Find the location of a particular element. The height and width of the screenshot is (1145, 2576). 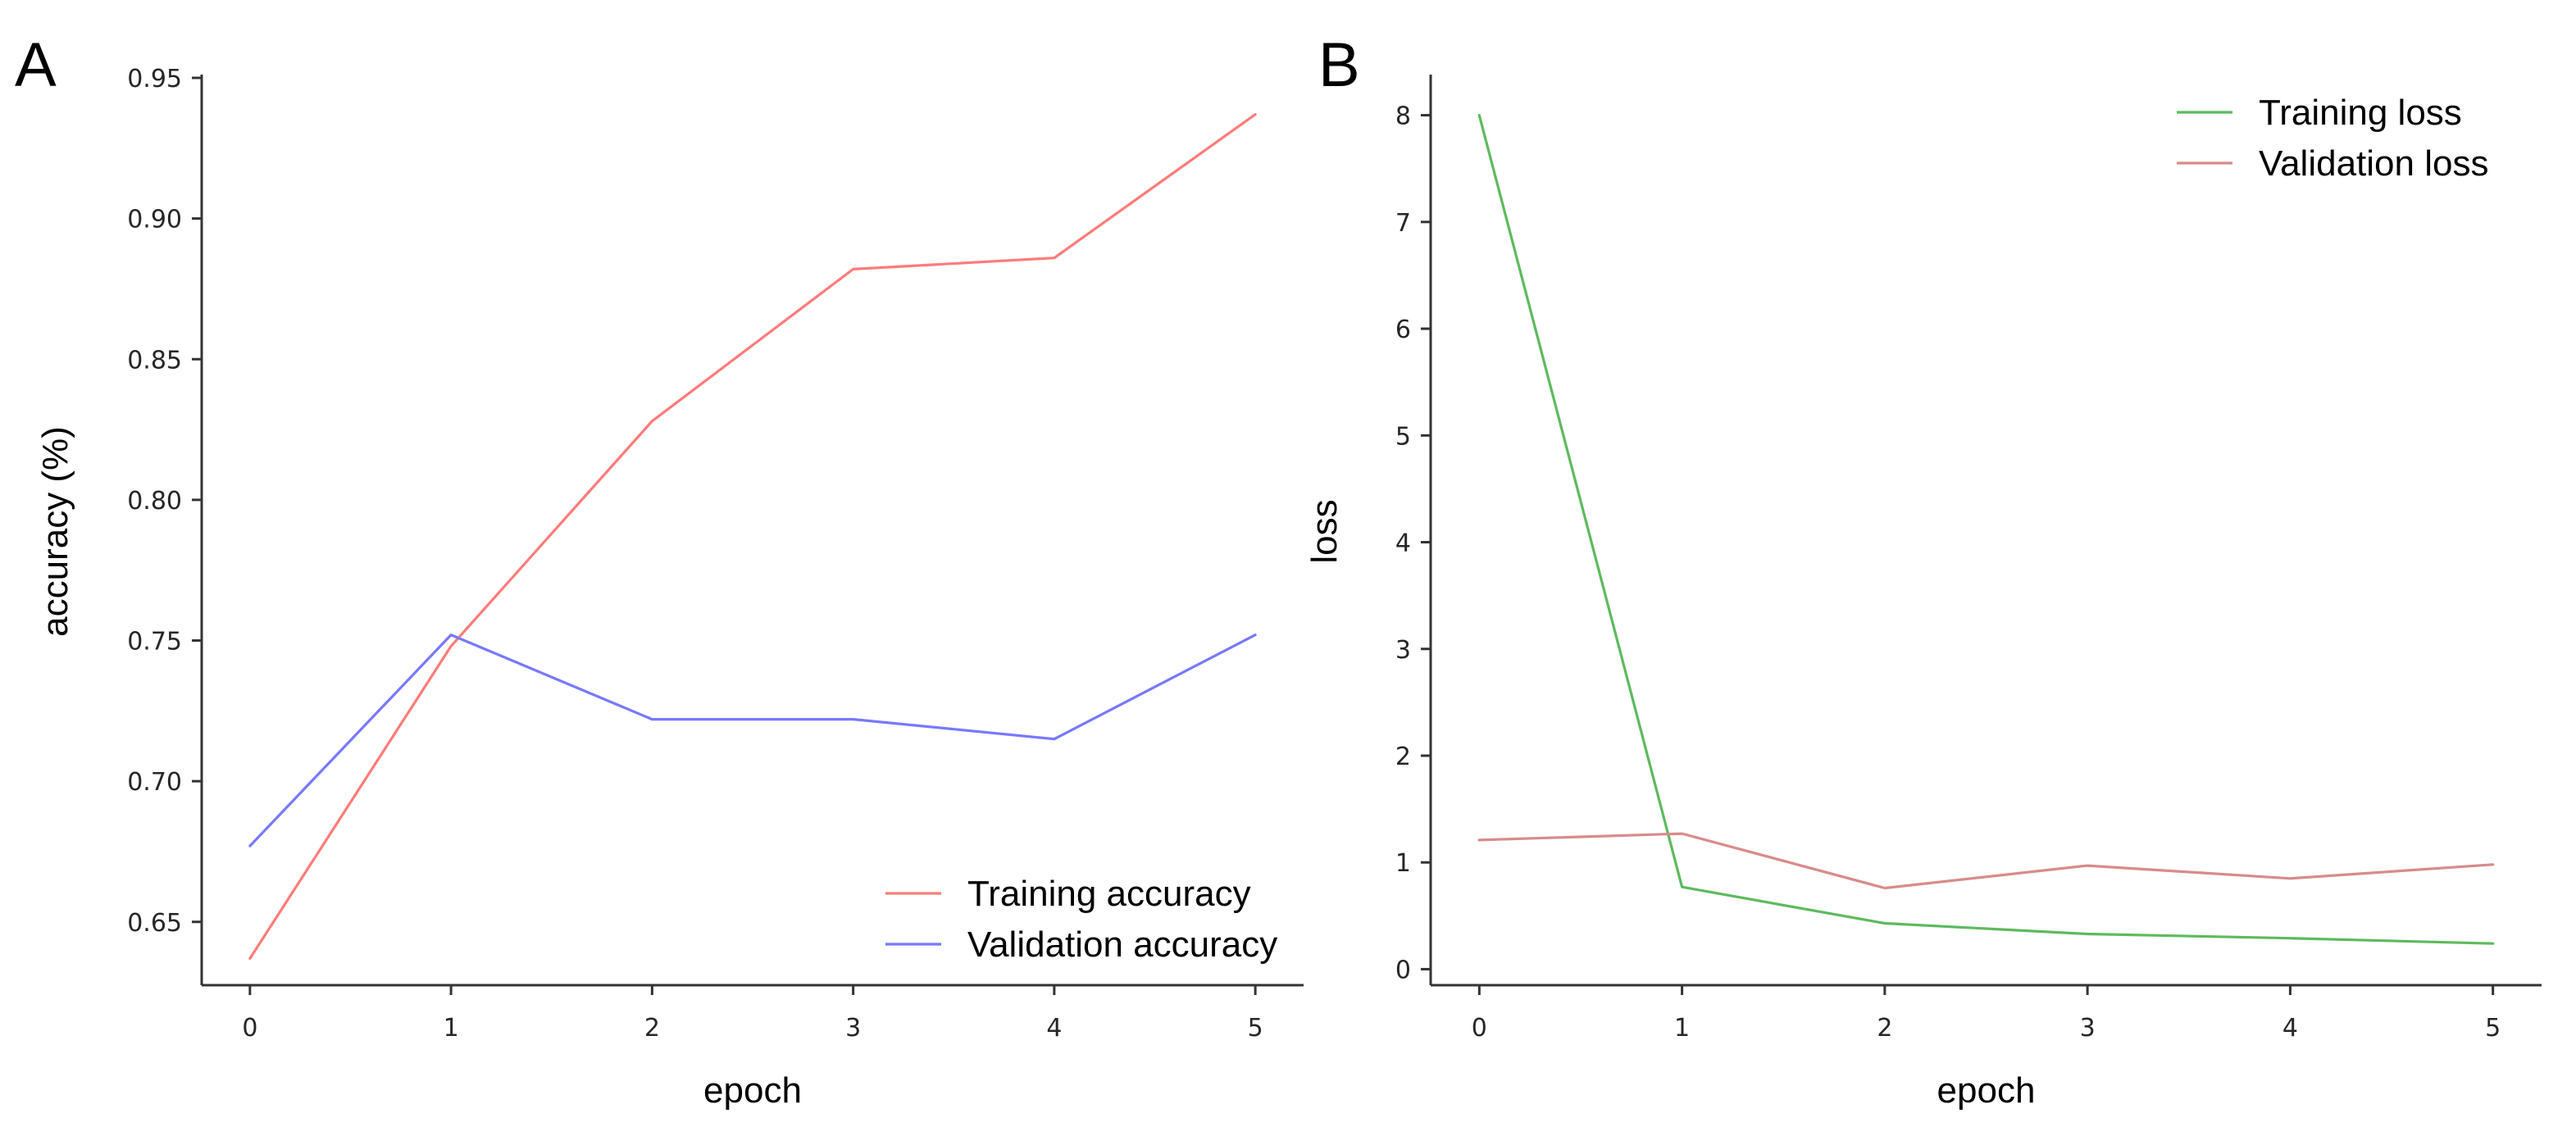

legend-label-training-accuracy: Training accuracy is located at coordinates (1109, 894).